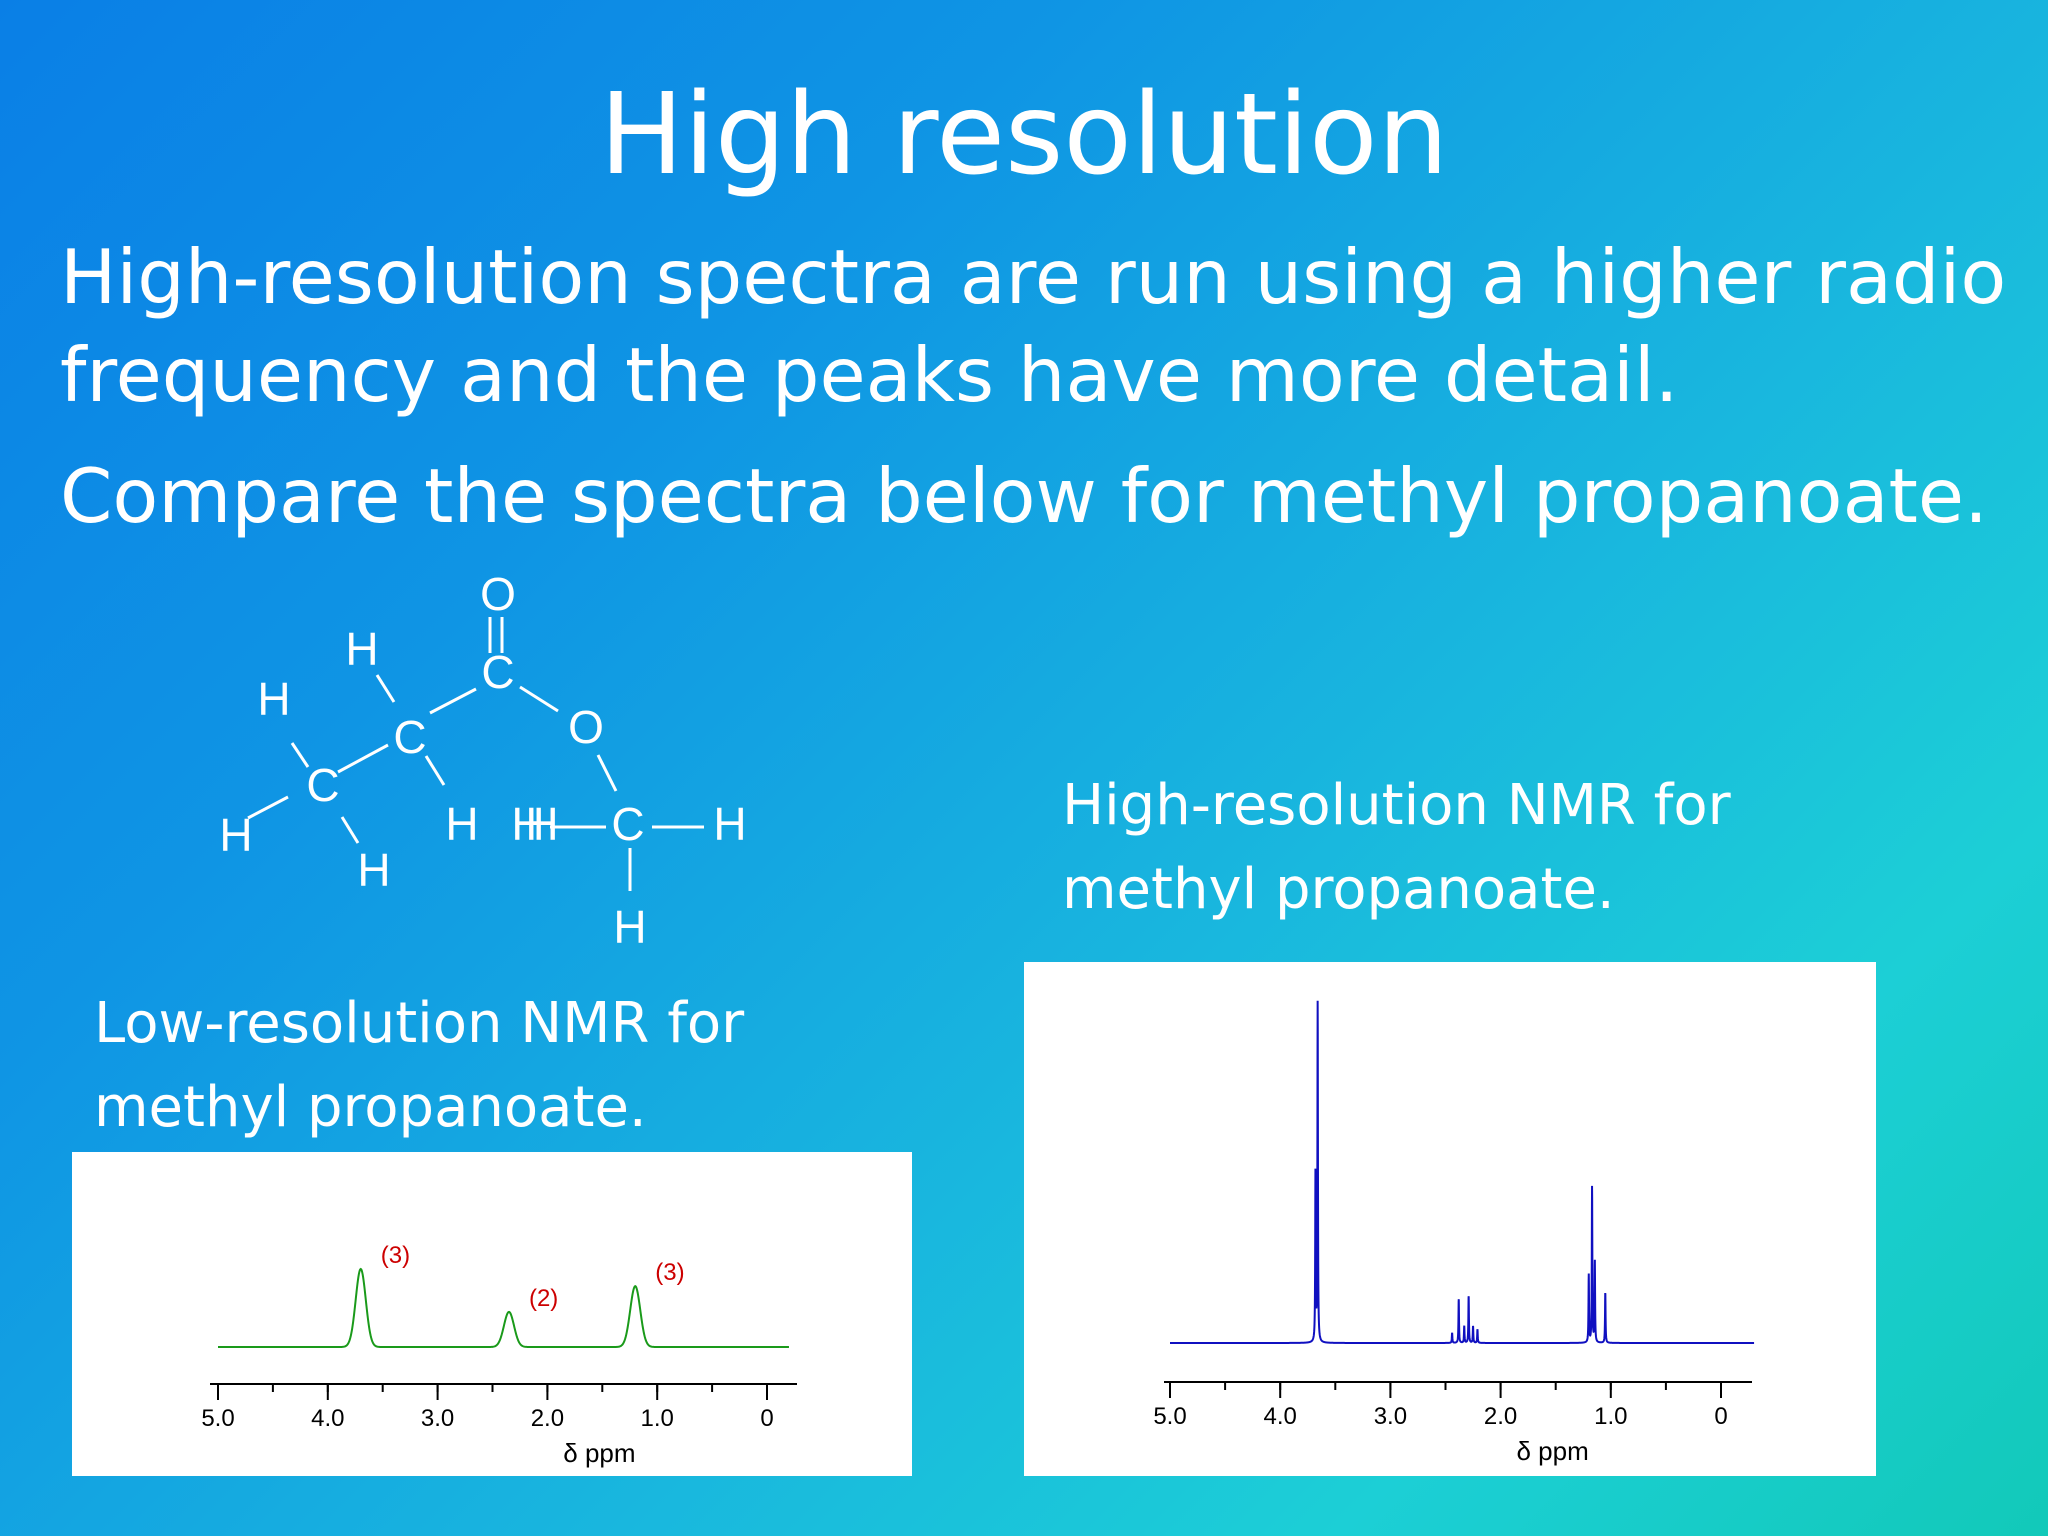 This screenshot has height=1536, width=2048. I want to click on slide-title: High resolution, so click(1024, 135).